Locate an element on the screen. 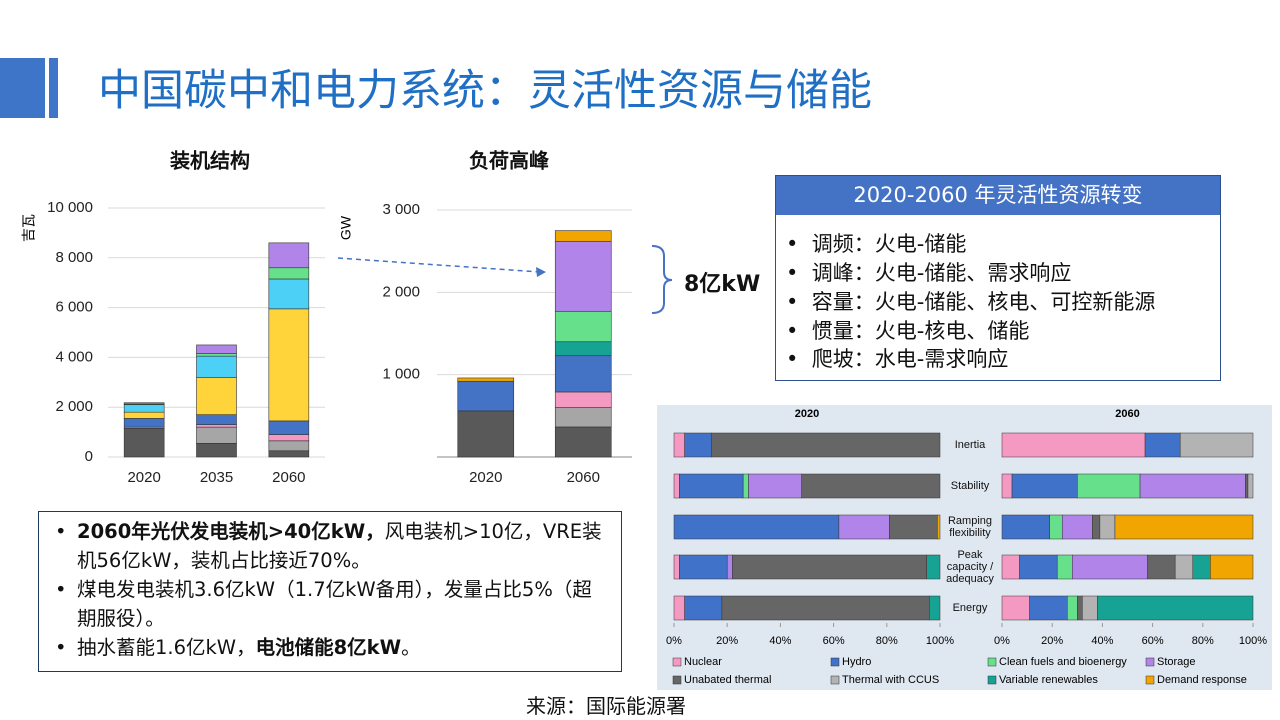 The width and height of the screenshot is (1280, 720). y-tick-label: 8 000 is located at coordinates (74, 257).